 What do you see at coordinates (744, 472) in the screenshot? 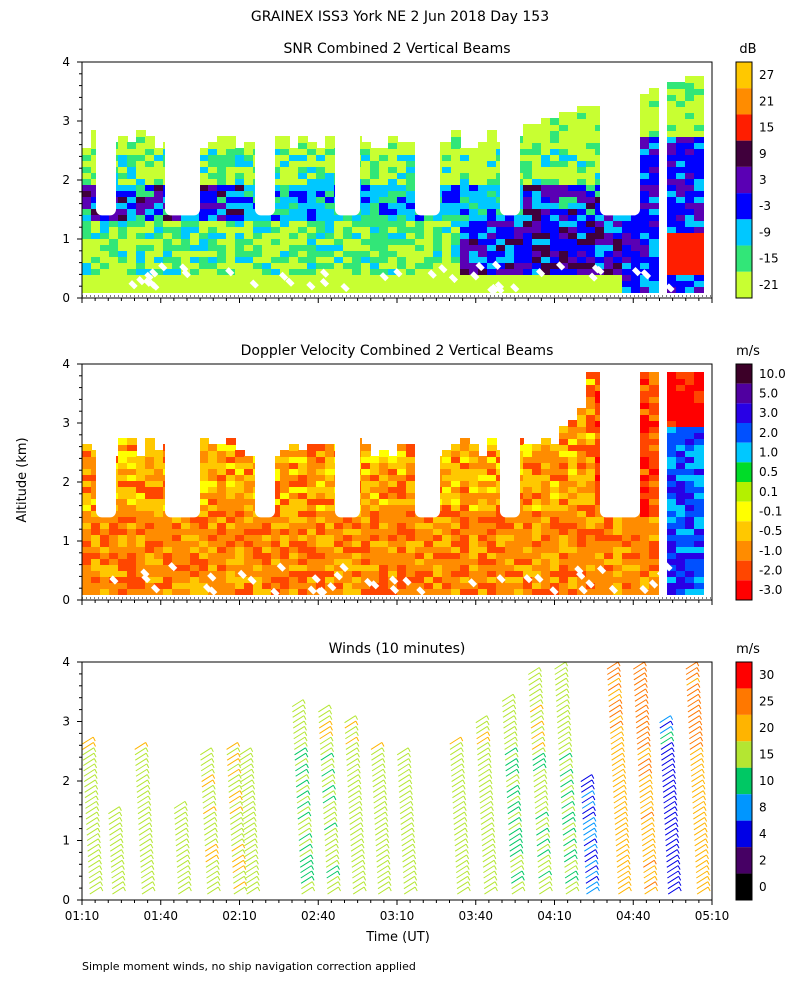
I see `panel-1-colorbar-swatch` at bounding box center [744, 472].